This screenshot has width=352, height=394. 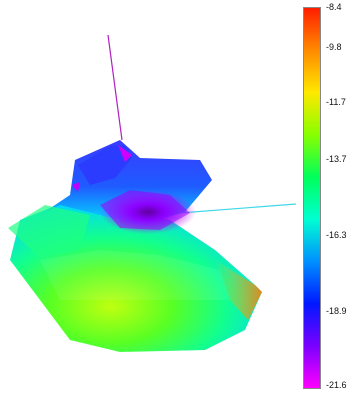 I want to click on colorbar-tick-label: -8.4, so click(x=334, y=7).